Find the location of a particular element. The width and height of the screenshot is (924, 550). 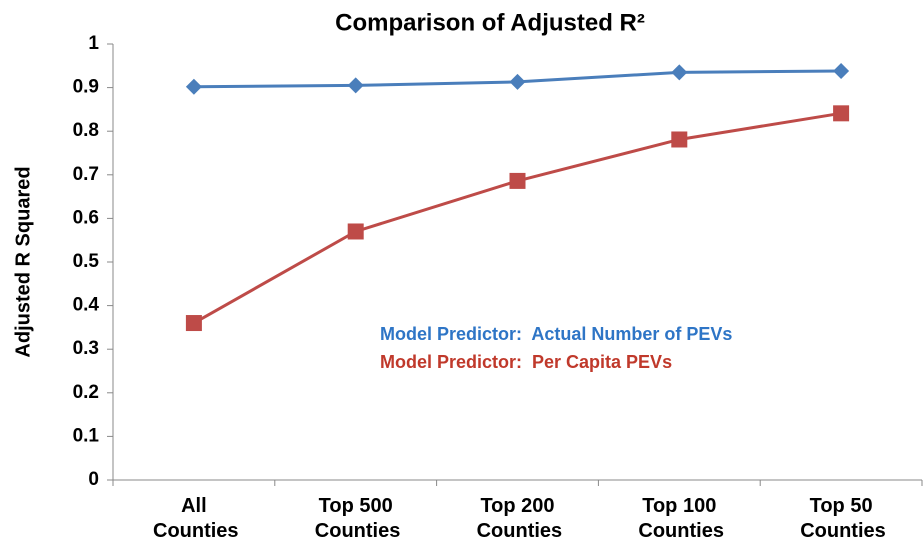

x-tick-label: Top 50 Counties is located at coordinates (843, 518).